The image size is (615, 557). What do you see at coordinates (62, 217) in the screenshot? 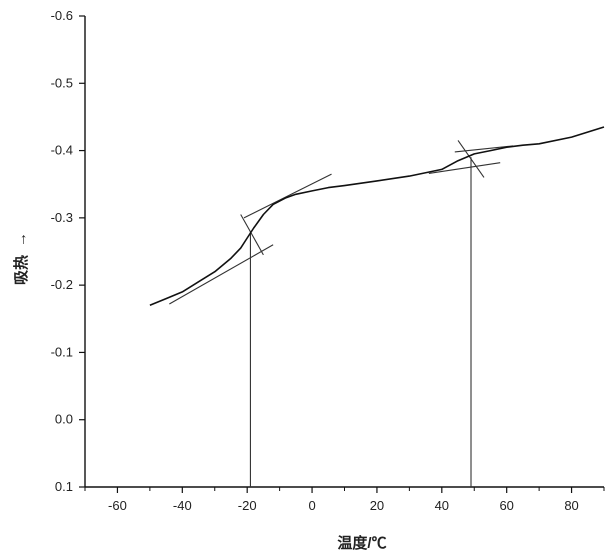
I see `y-tick-label: -0.3` at bounding box center [62, 217].